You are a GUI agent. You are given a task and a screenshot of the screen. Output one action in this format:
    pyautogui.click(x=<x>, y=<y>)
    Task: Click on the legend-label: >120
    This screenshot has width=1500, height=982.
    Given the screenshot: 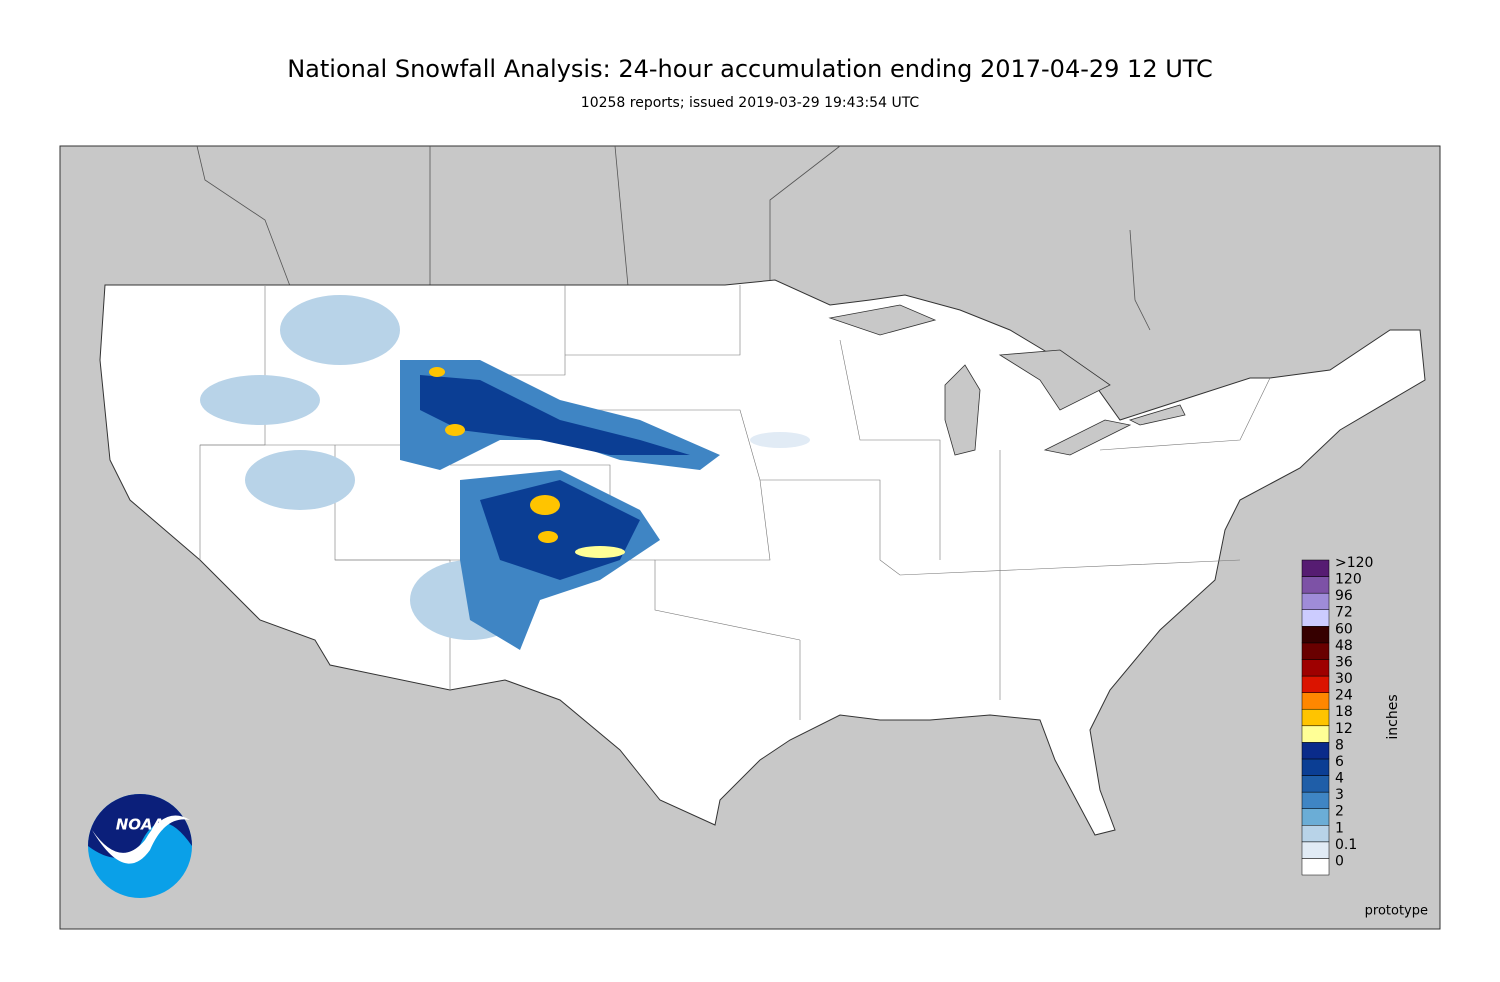 What is the action you would take?
    pyautogui.click(x=1354, y=563)
    